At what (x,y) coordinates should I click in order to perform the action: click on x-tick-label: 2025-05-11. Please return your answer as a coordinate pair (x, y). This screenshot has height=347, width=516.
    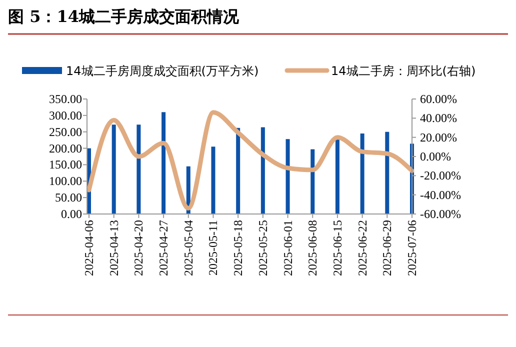
    Looking at the image, I should click on (213, 248).